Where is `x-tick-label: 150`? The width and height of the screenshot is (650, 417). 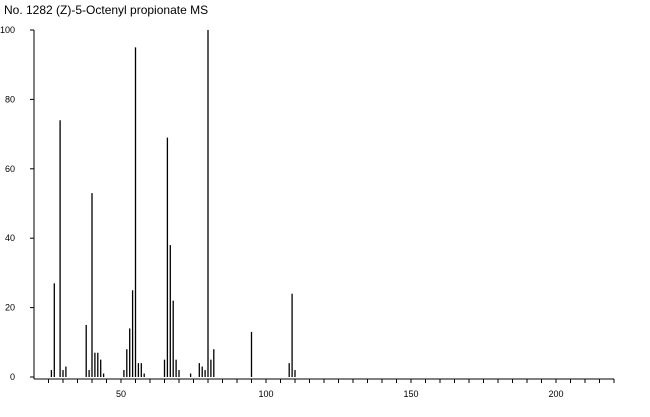 x-tick-label: 150 is located at coordinates (410, 394).